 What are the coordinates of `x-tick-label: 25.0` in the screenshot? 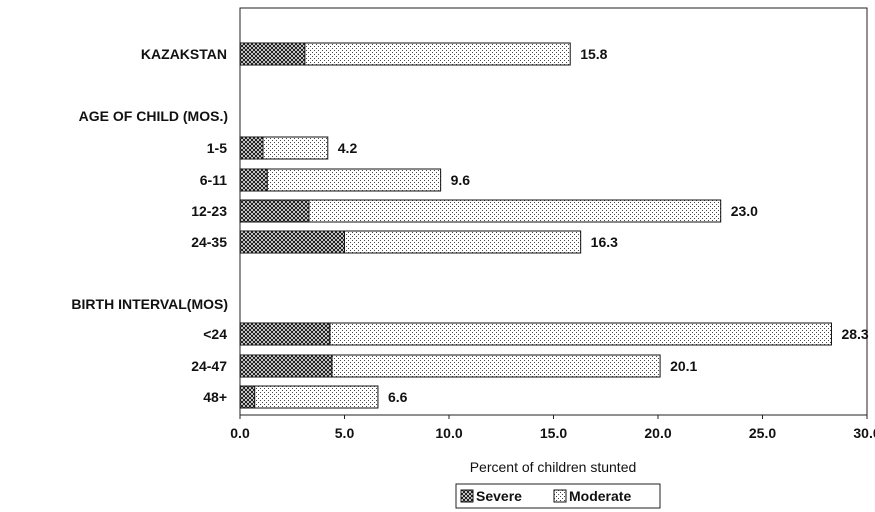 It's located at (762, 433).